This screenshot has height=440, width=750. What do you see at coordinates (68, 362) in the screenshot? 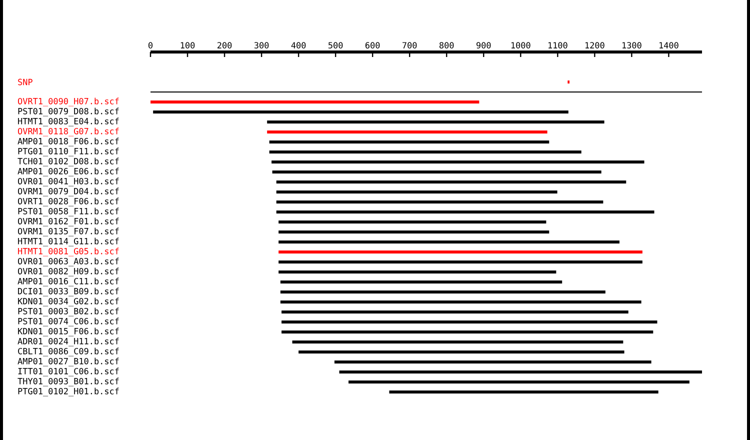
I see `y-tick-label: AMP01_0027_B10.b.scf` at bounding box center [68, 362].